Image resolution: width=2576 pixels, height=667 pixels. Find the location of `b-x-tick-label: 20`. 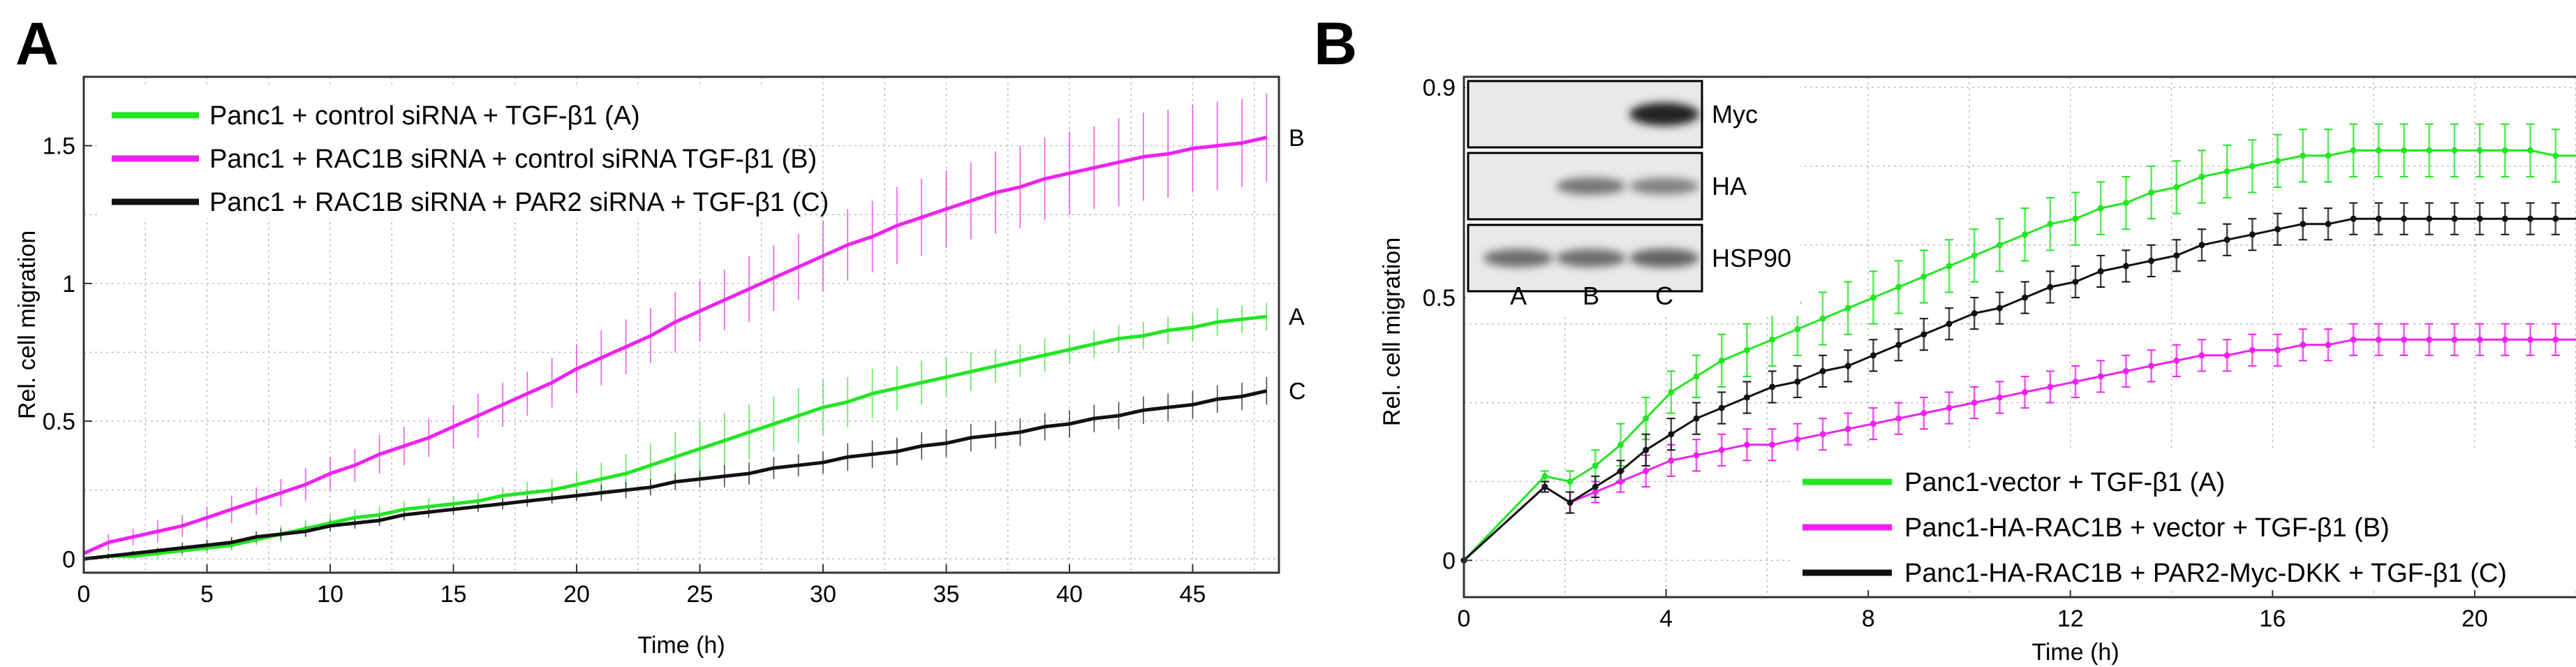

b-x-tick-label: 20 is located at coordinates (2475, 619).